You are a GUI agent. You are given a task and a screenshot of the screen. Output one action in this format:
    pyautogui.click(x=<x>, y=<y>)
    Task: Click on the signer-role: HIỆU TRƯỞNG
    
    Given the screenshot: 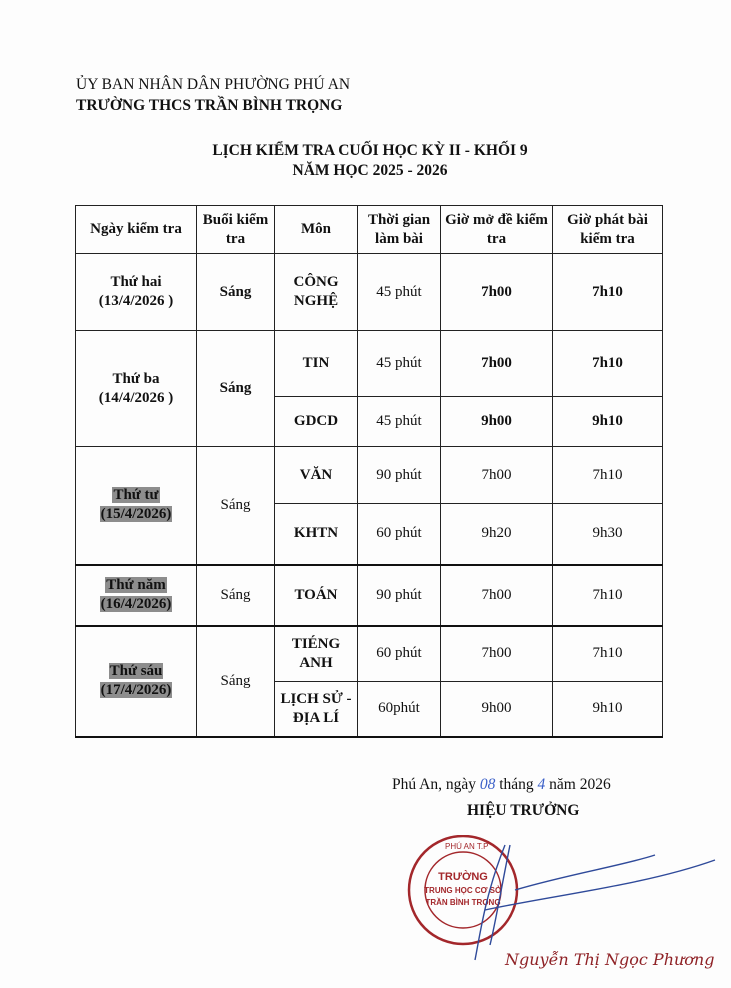 What is the action you would take?
    pyautogui.click(x=523, y=810)
    